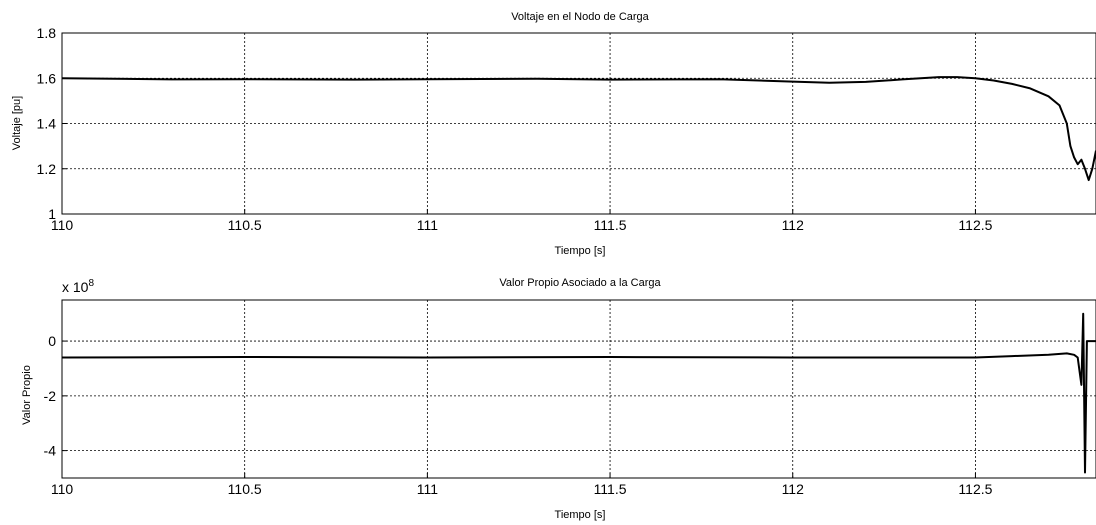 This screenshot has height=525, width=1096. What do you see at coordinates (17, 123) in the screenshot?
I see `voltage-ylabel: Voltaje [pu]` at bounding box center [17, 123].